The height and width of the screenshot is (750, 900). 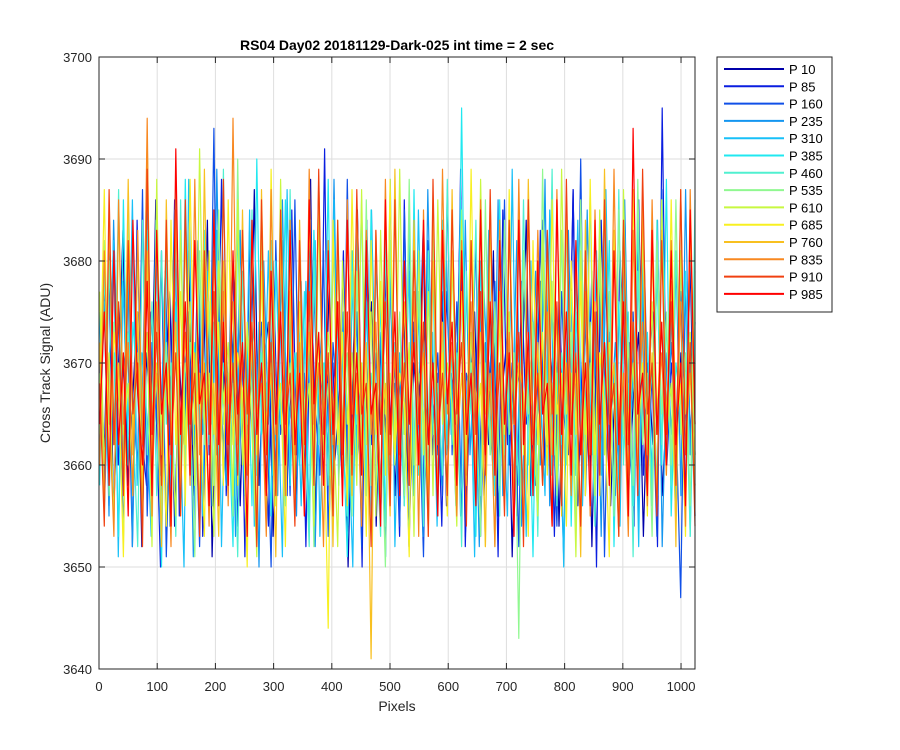 I want to click on legend-label: P 85, so click(x=802, y=86).